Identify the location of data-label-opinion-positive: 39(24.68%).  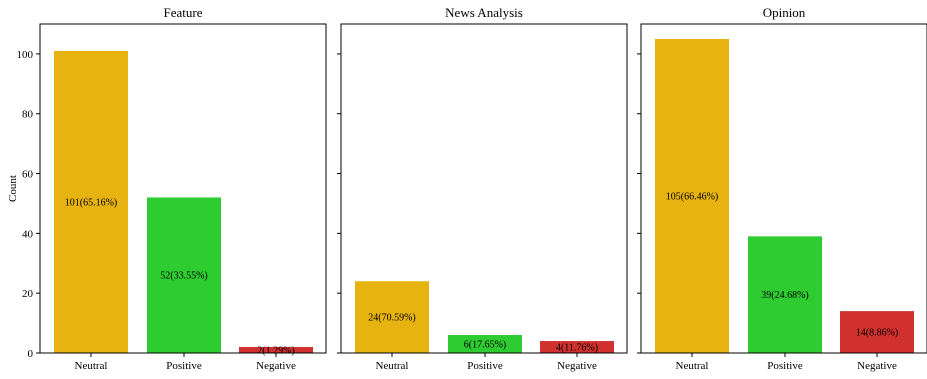
(785, 295).